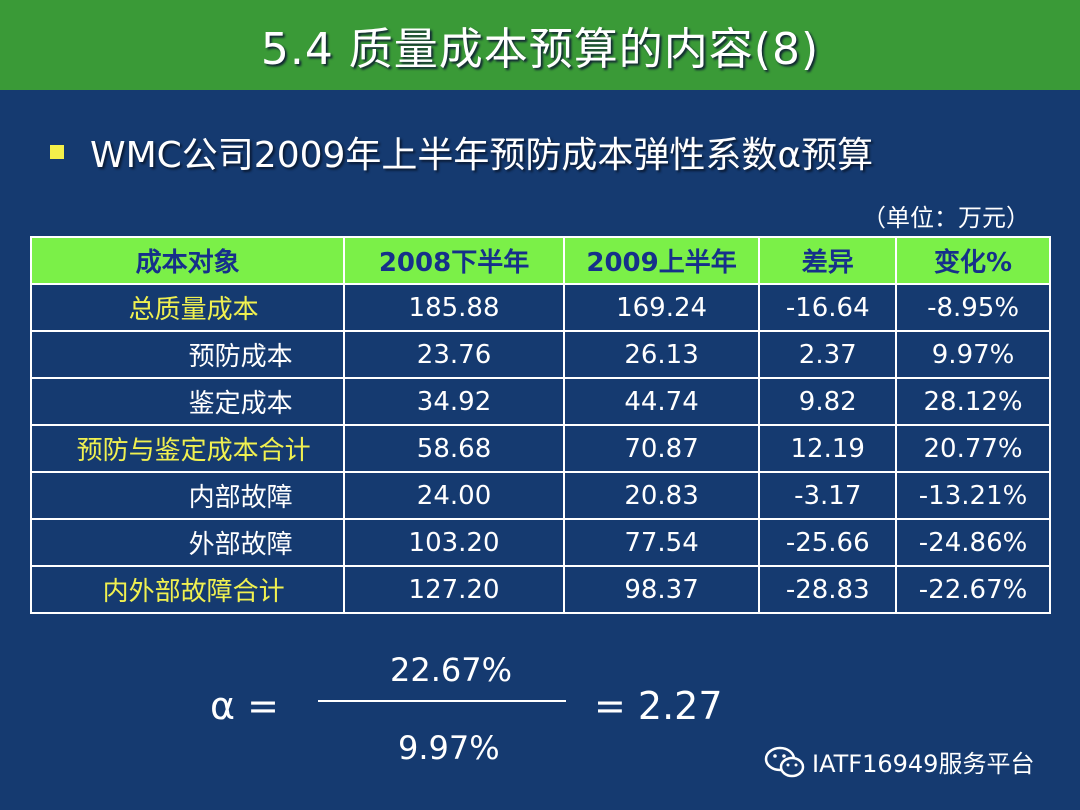 The width and height of the screenshot is (1080, 810). What do you see at coordinates (973, 495) in the screenshot?
I see `cell-value: -13.21%` at bounding box center [973, 495].